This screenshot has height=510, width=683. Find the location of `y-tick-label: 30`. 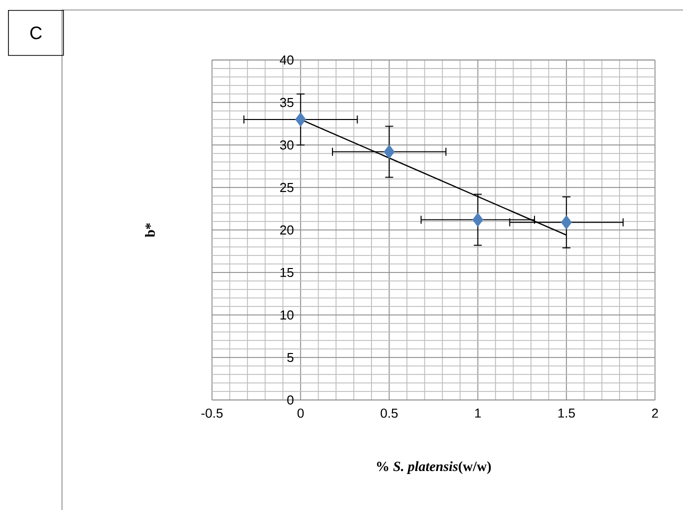

y-tick-label: 30 is located at coordinates (287, 145).